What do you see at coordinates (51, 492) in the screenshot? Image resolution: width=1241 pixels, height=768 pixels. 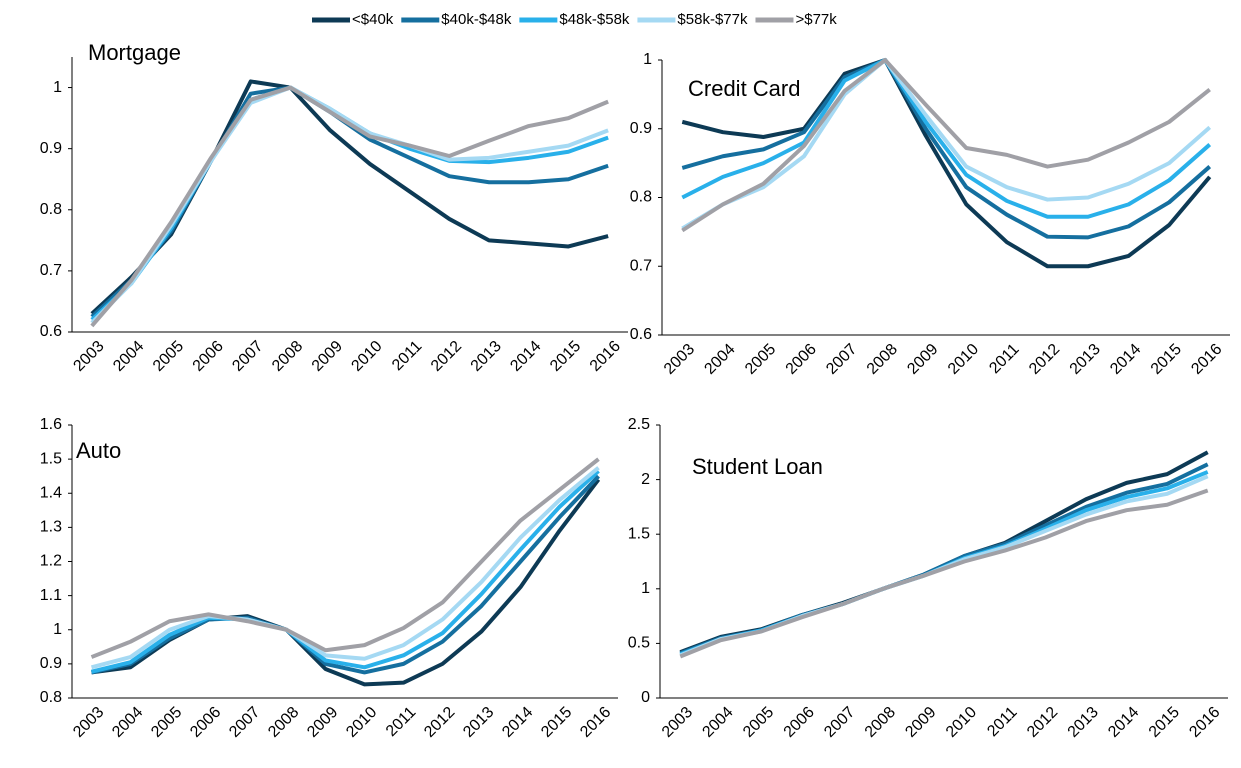 I see `y-tick-label: 1.4` at bounding box center [51, 492].